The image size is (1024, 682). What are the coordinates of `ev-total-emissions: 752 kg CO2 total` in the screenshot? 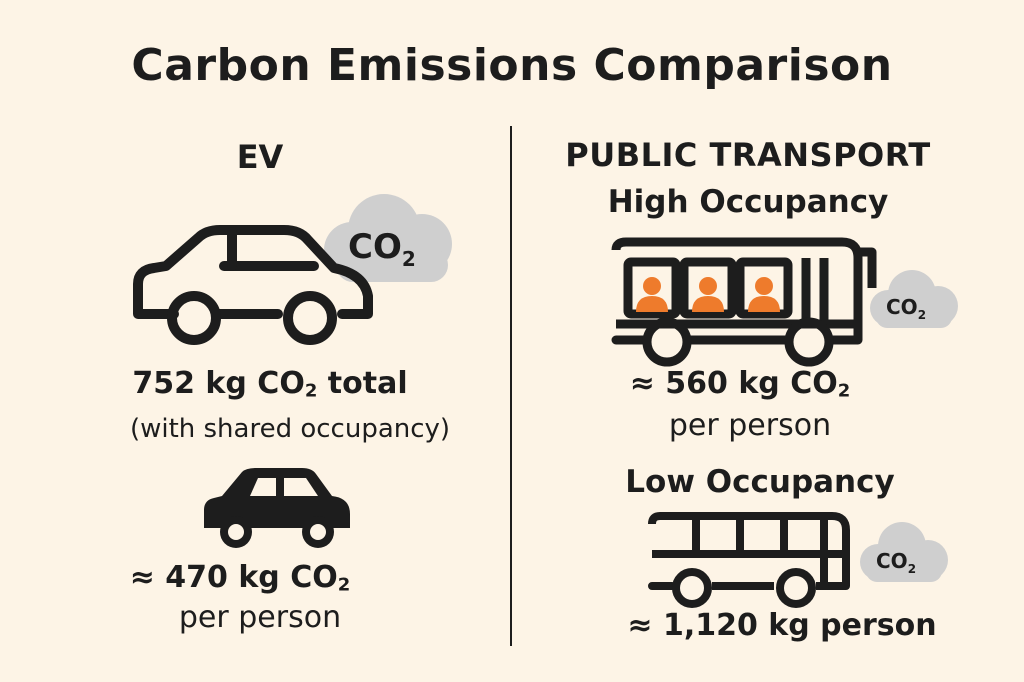 It's located at (270, 384).